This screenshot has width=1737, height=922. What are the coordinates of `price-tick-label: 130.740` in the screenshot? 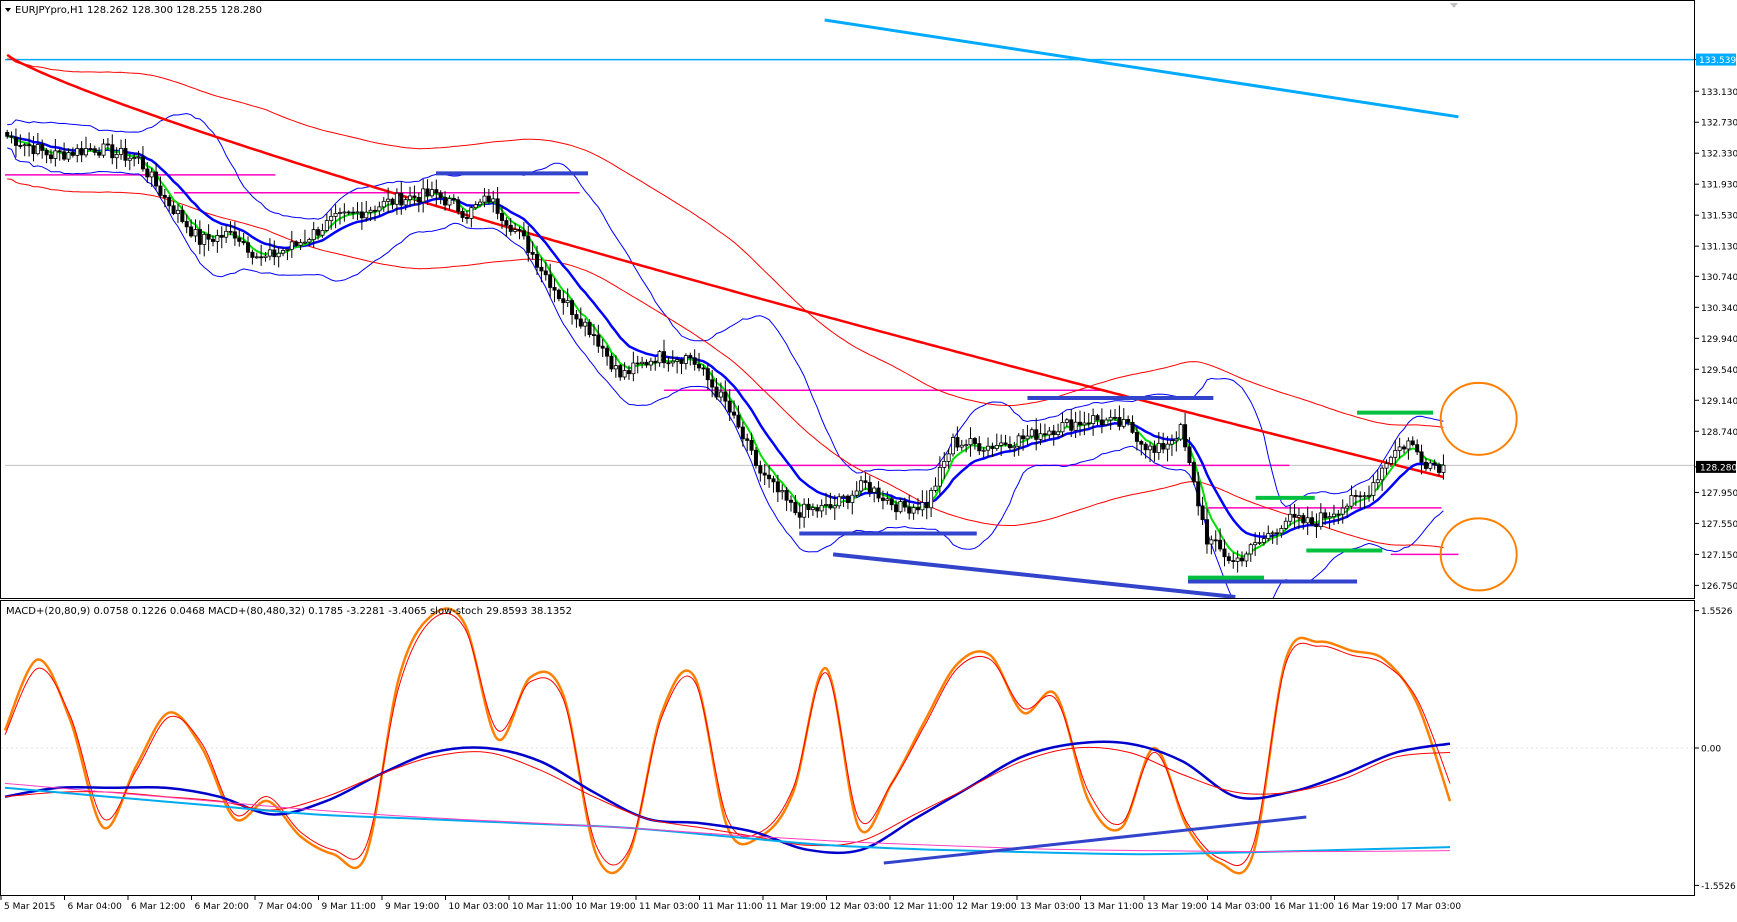 It's located at (1719, 278).